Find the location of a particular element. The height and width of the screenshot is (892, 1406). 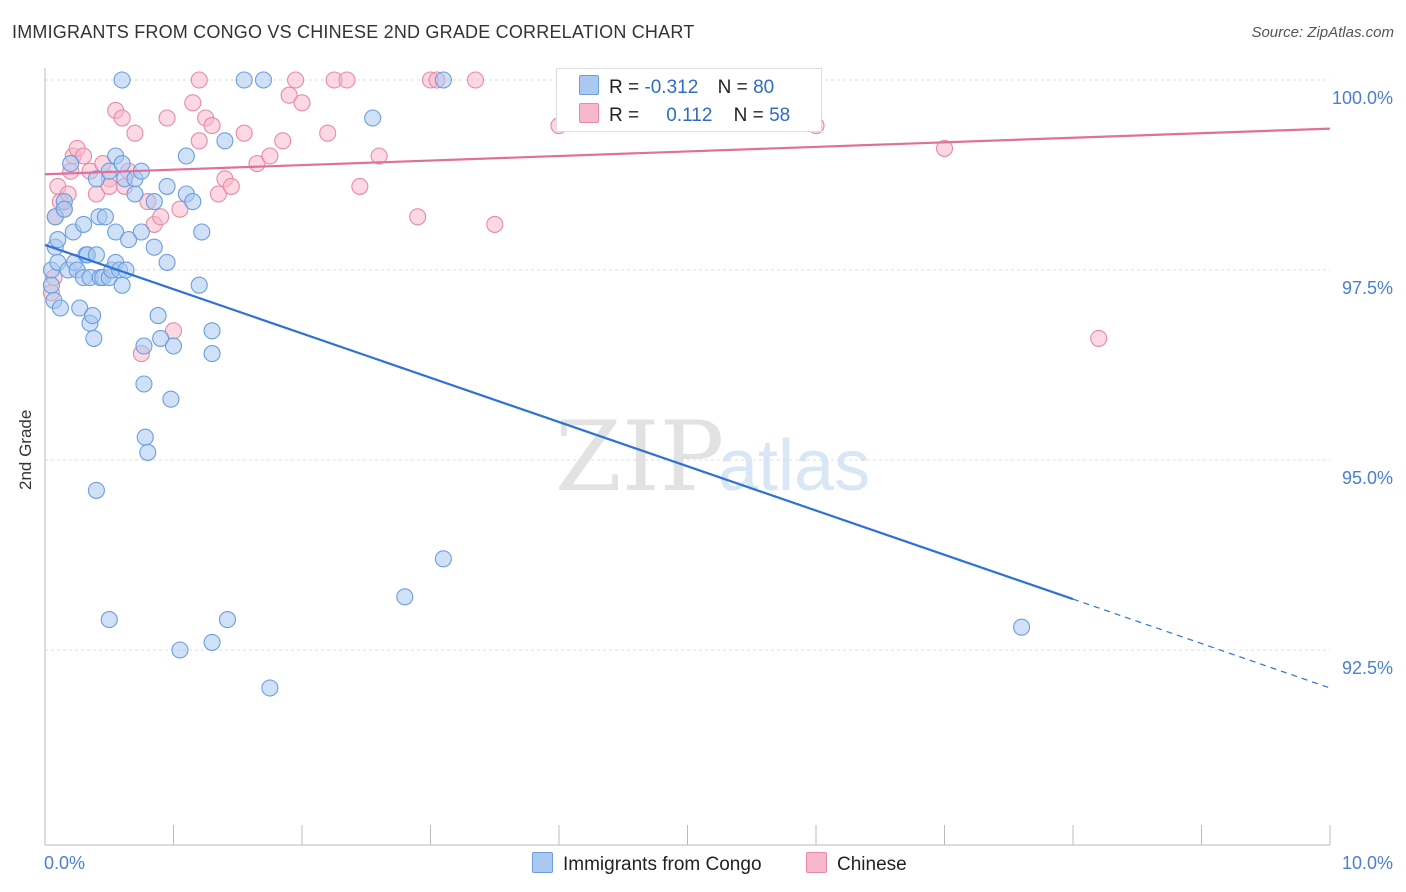

trend-line-chinese is located at coordinates (687, 151).